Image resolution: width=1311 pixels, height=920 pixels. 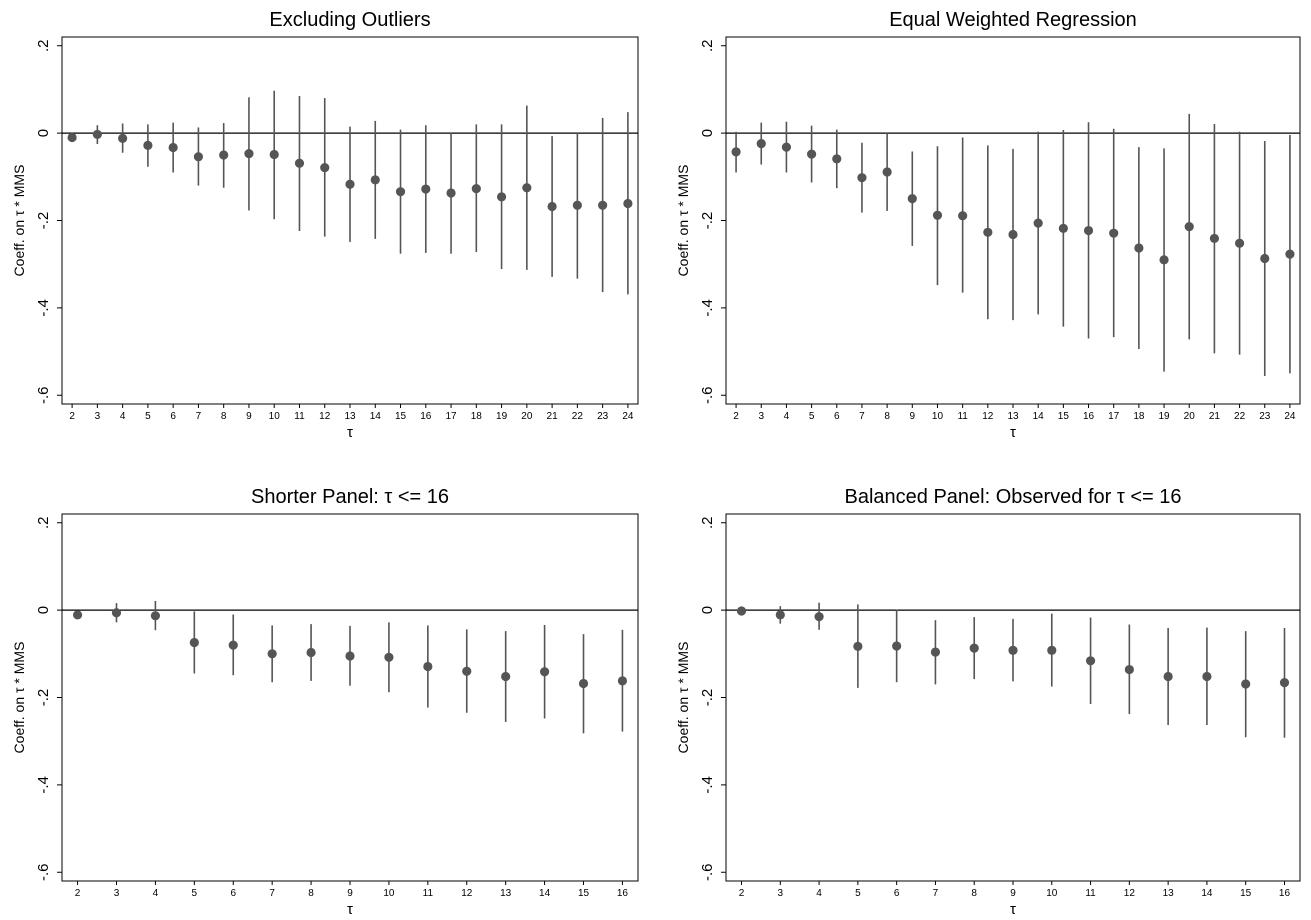 I want to click on x-tick-label: 8, so click(x=311, y=893).